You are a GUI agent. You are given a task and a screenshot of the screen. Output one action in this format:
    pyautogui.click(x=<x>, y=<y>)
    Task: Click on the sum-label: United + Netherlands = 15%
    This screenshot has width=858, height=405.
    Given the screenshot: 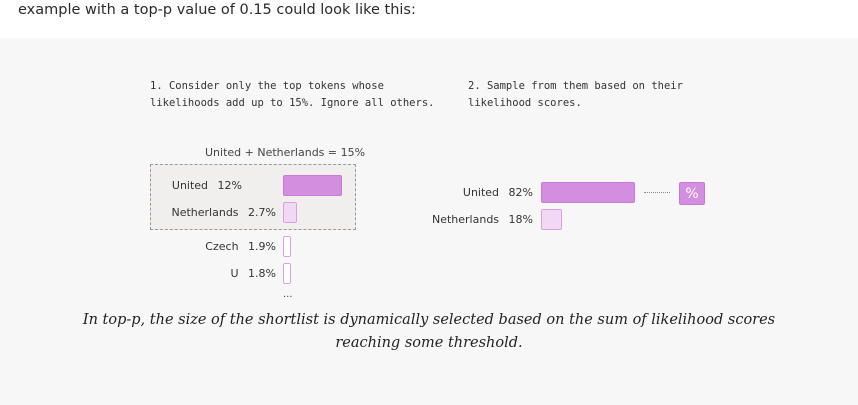 What is the action you would take?
    pyautogui.click(x=285, y=152)
    